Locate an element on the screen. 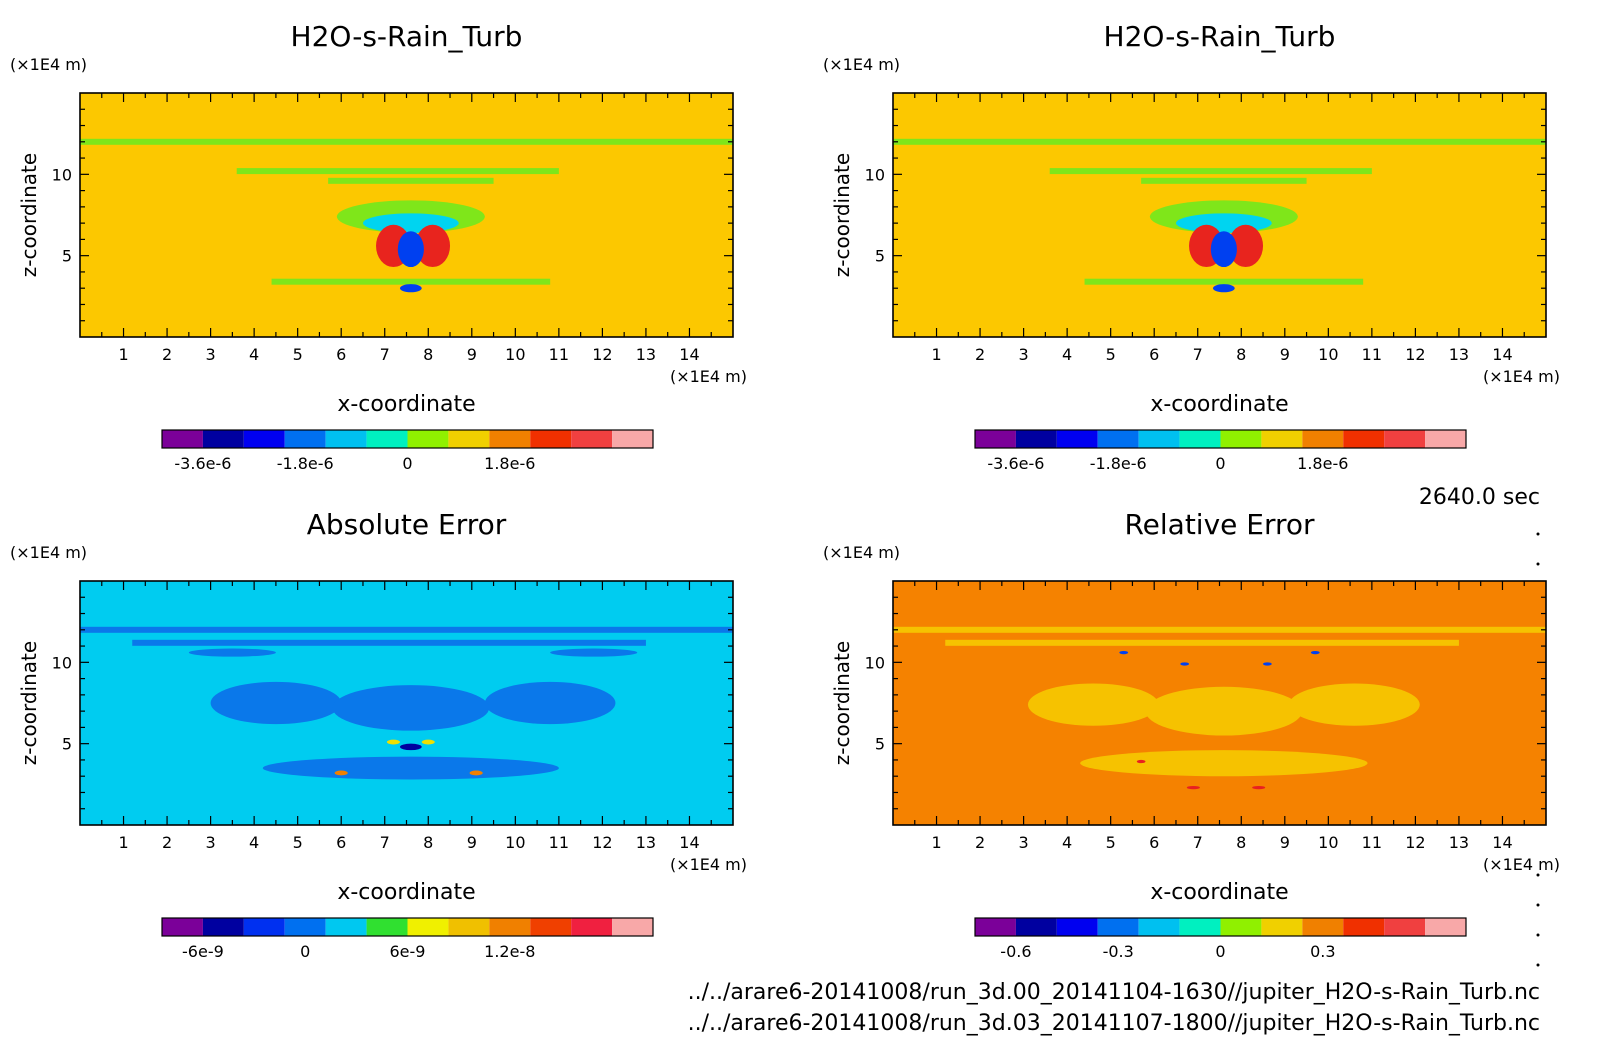 The height and width of the screenshot is (1054, 1604). x-tick-label: 3 is located at coordinates (1024, 354).